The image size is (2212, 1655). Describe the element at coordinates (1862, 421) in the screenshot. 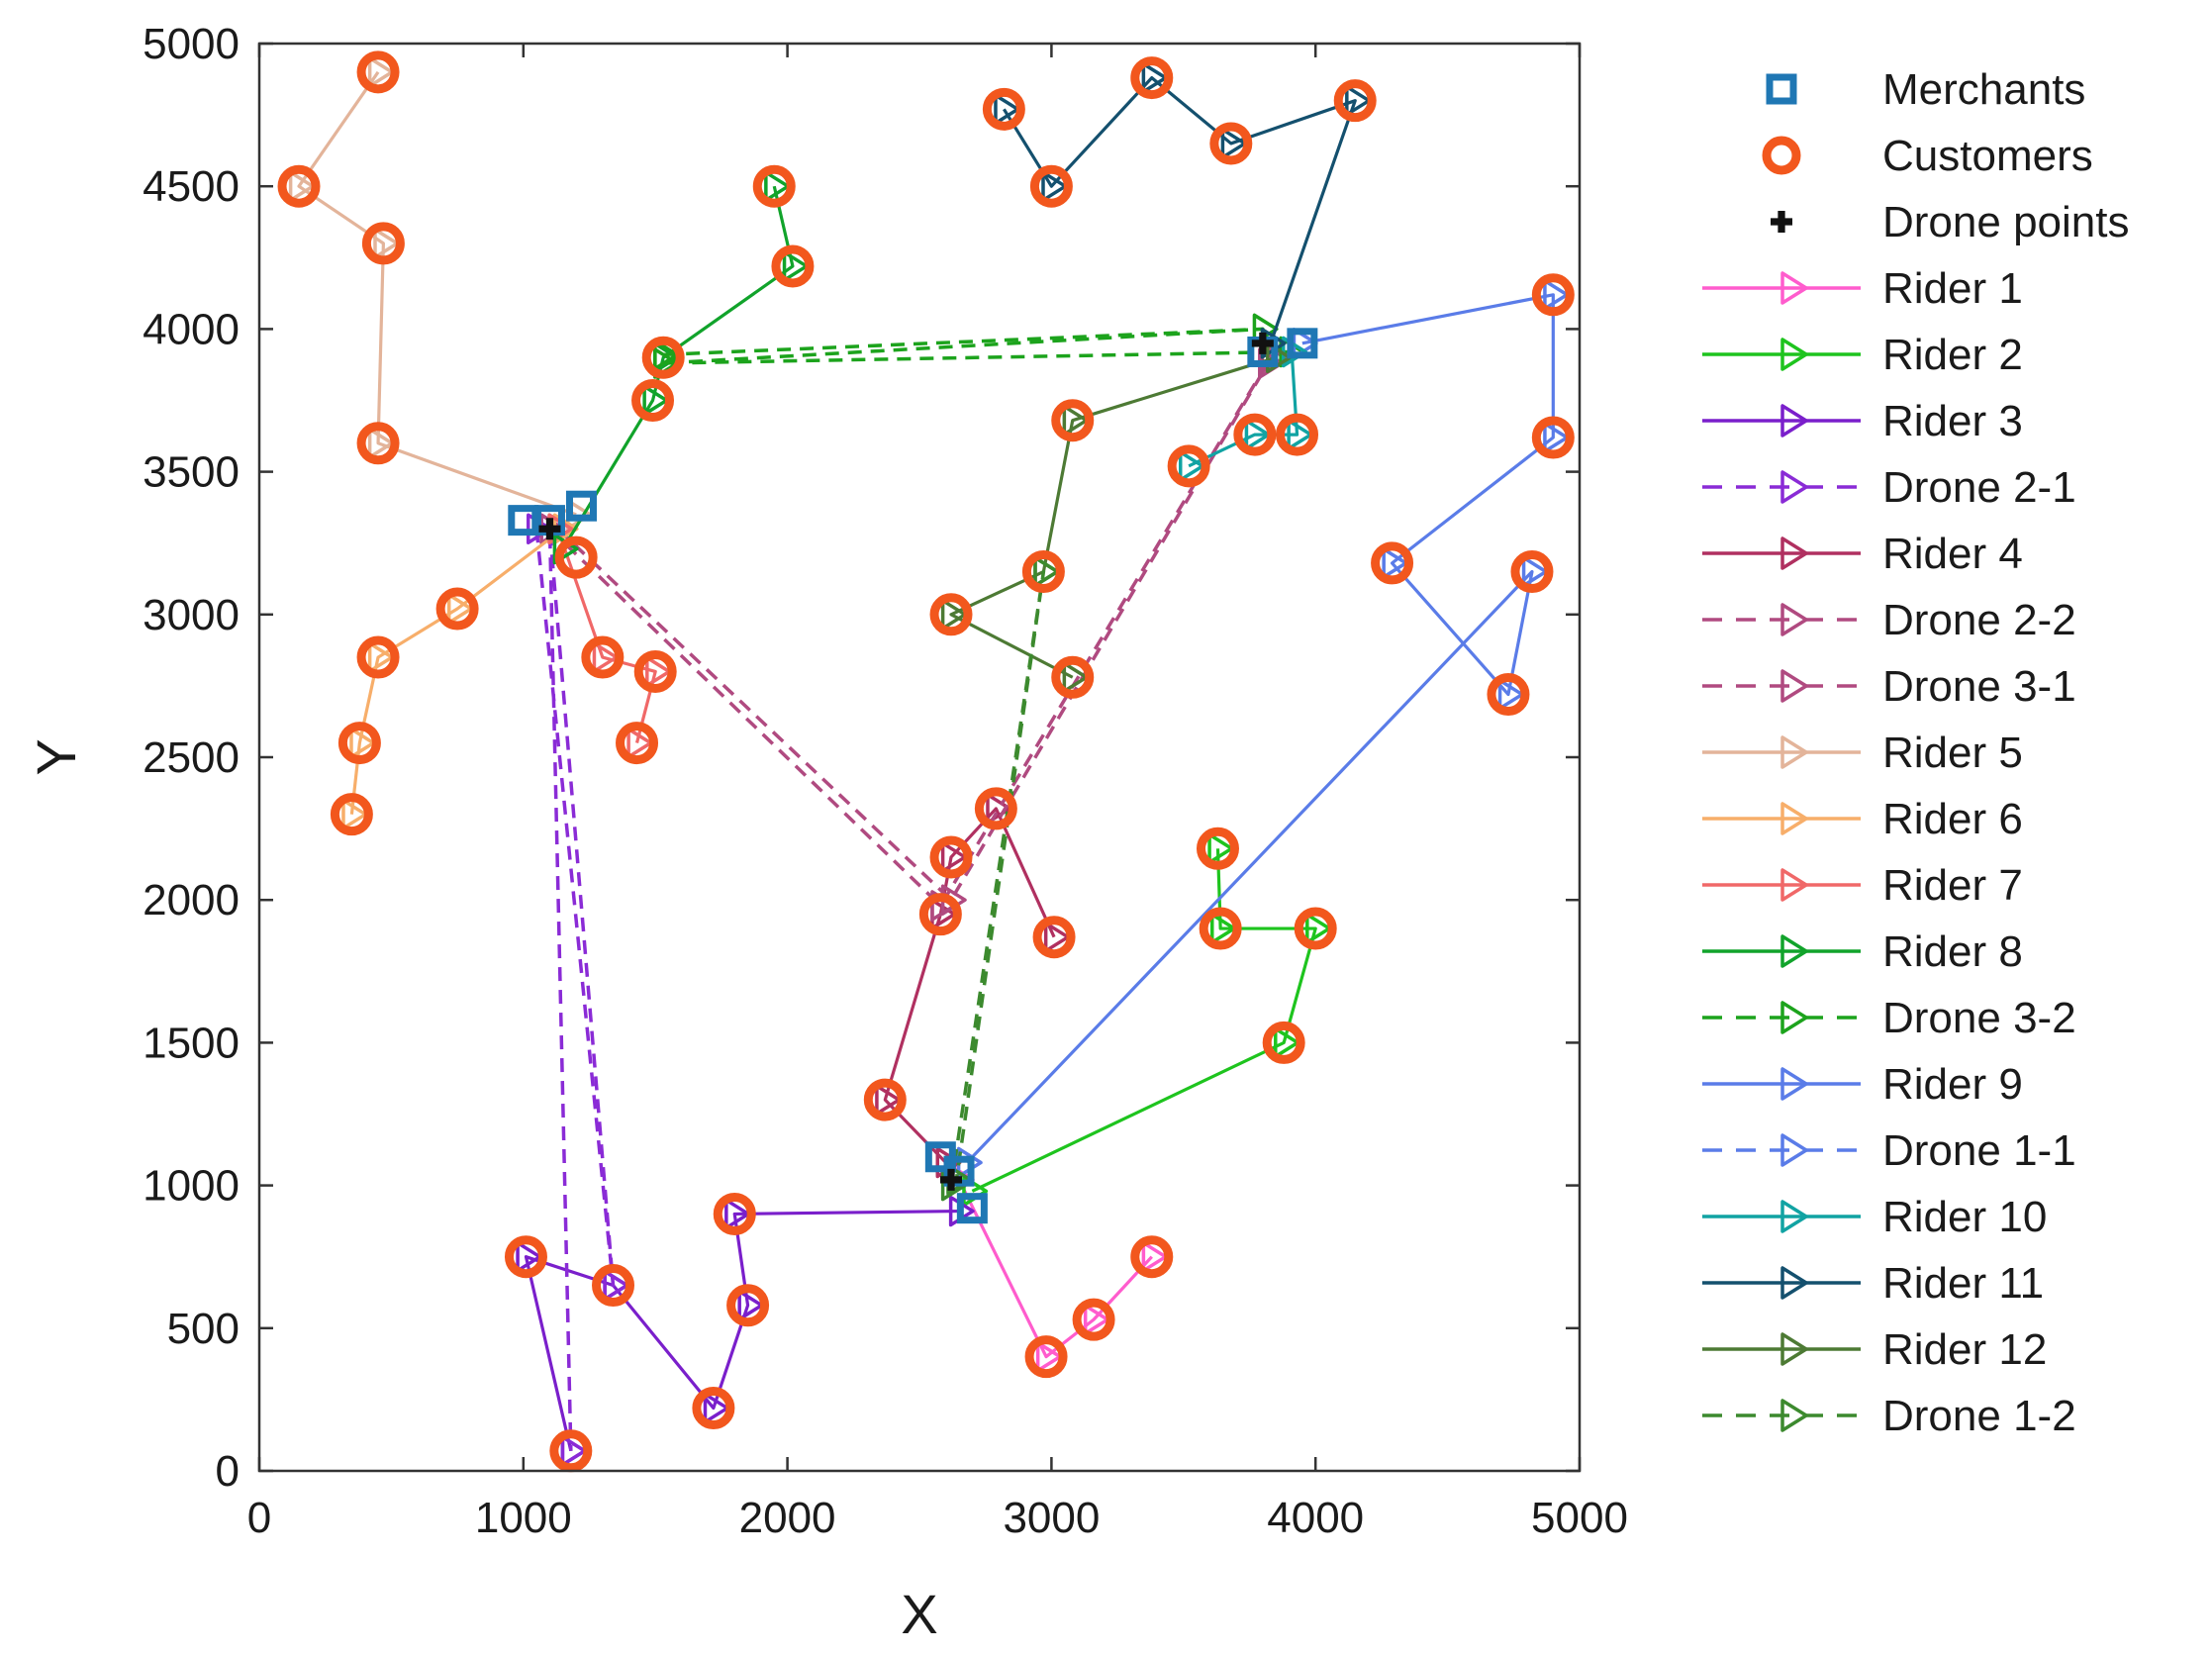

I see `legend-entry-rider-3: Rider 3` at that location.